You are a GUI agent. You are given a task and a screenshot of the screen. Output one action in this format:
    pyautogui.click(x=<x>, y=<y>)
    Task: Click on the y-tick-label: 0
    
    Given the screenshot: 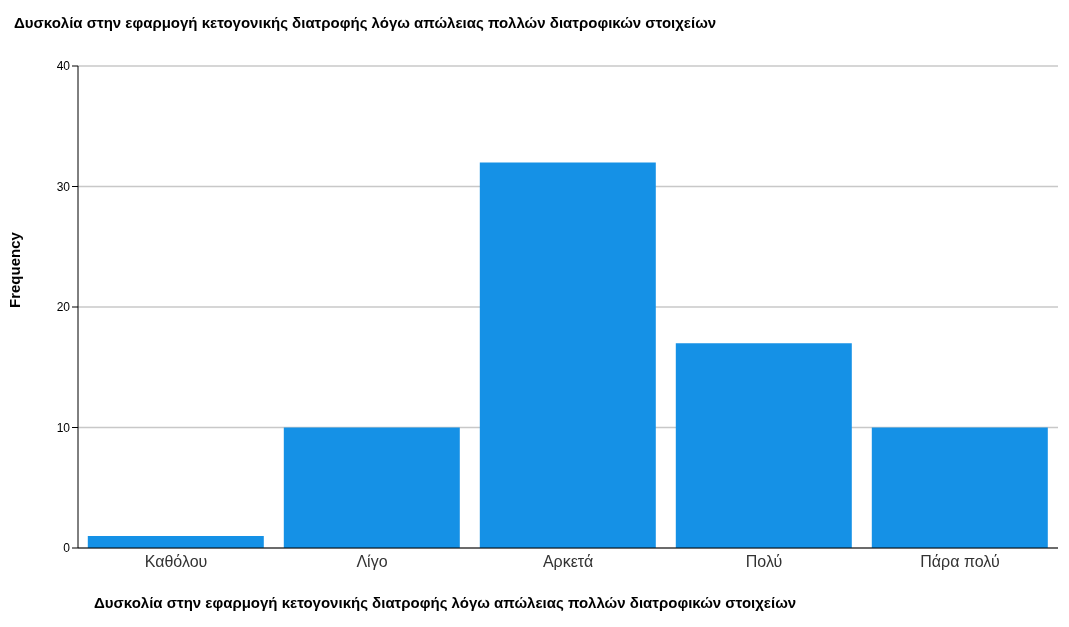 What is the action you would take?
    pyautogui.click(x=67, y=548)
    